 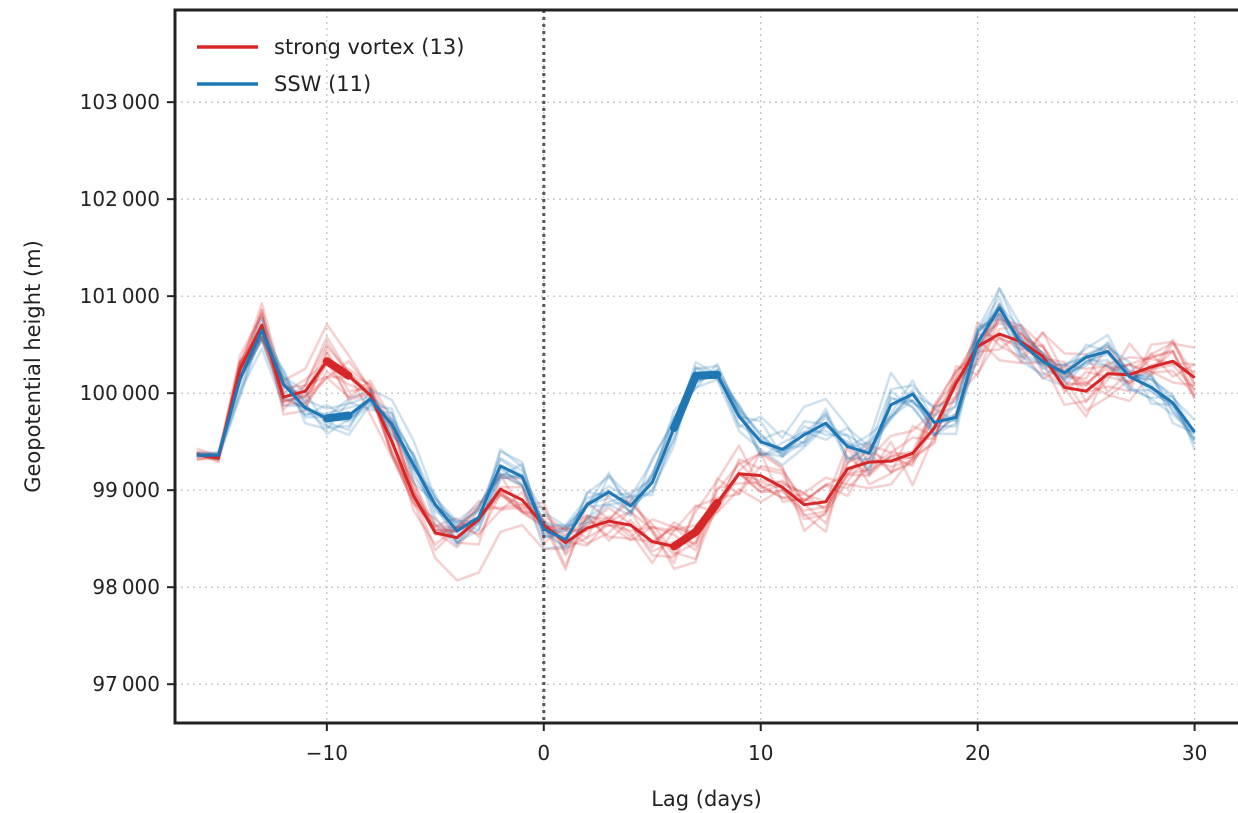 I want to click on y-tick-label: 98 000, so click(x=126, y=587).